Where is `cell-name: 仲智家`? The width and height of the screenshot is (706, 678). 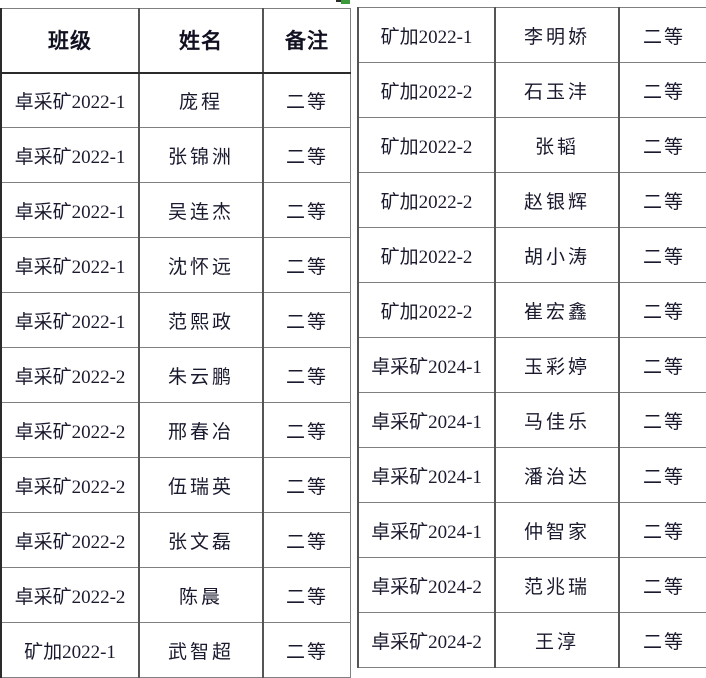 cell-name: 仲智家 is located at coordinates (557, 530).